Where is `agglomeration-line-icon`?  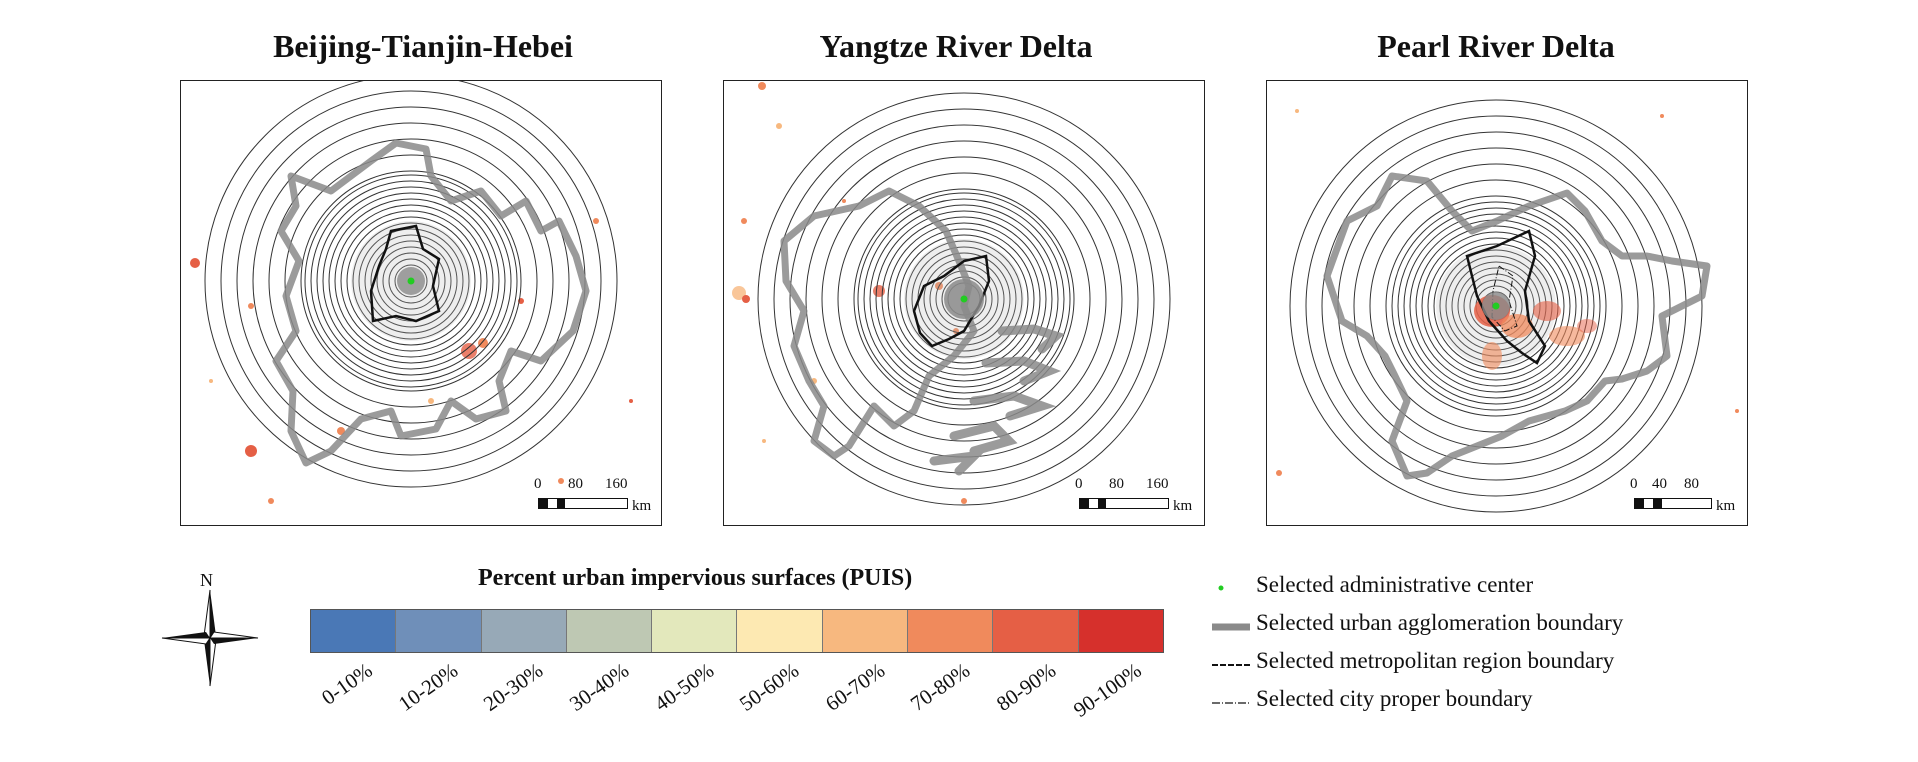 agglomeration-line-icon is located at coordinates (1231, 627).